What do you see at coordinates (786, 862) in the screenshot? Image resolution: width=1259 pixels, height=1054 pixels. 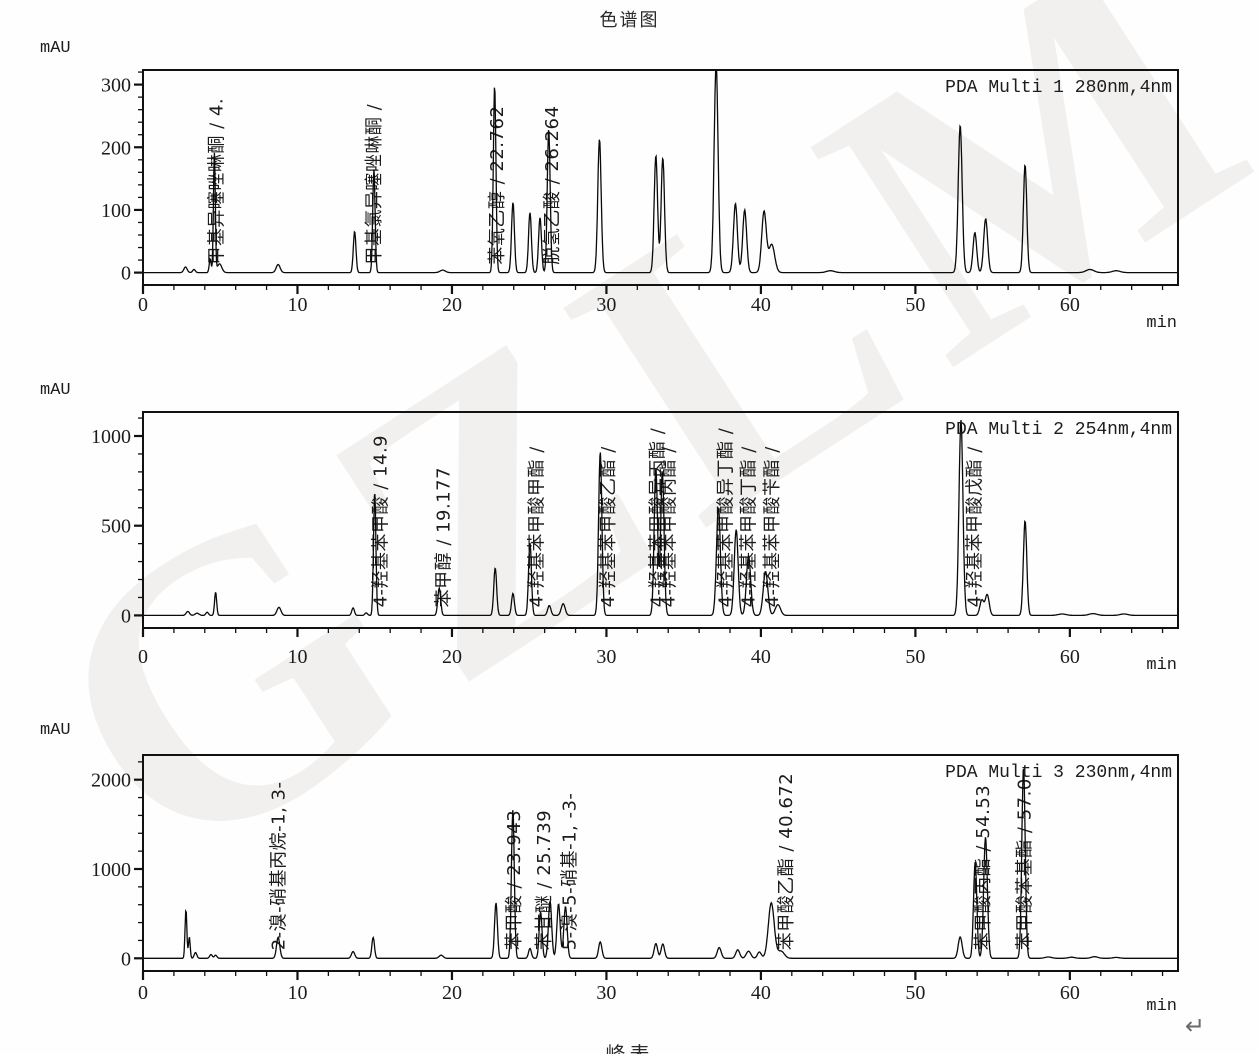 I see `peak-label: 苯甲酸乙酯 / 40.672` at bounding box center [786, 862].